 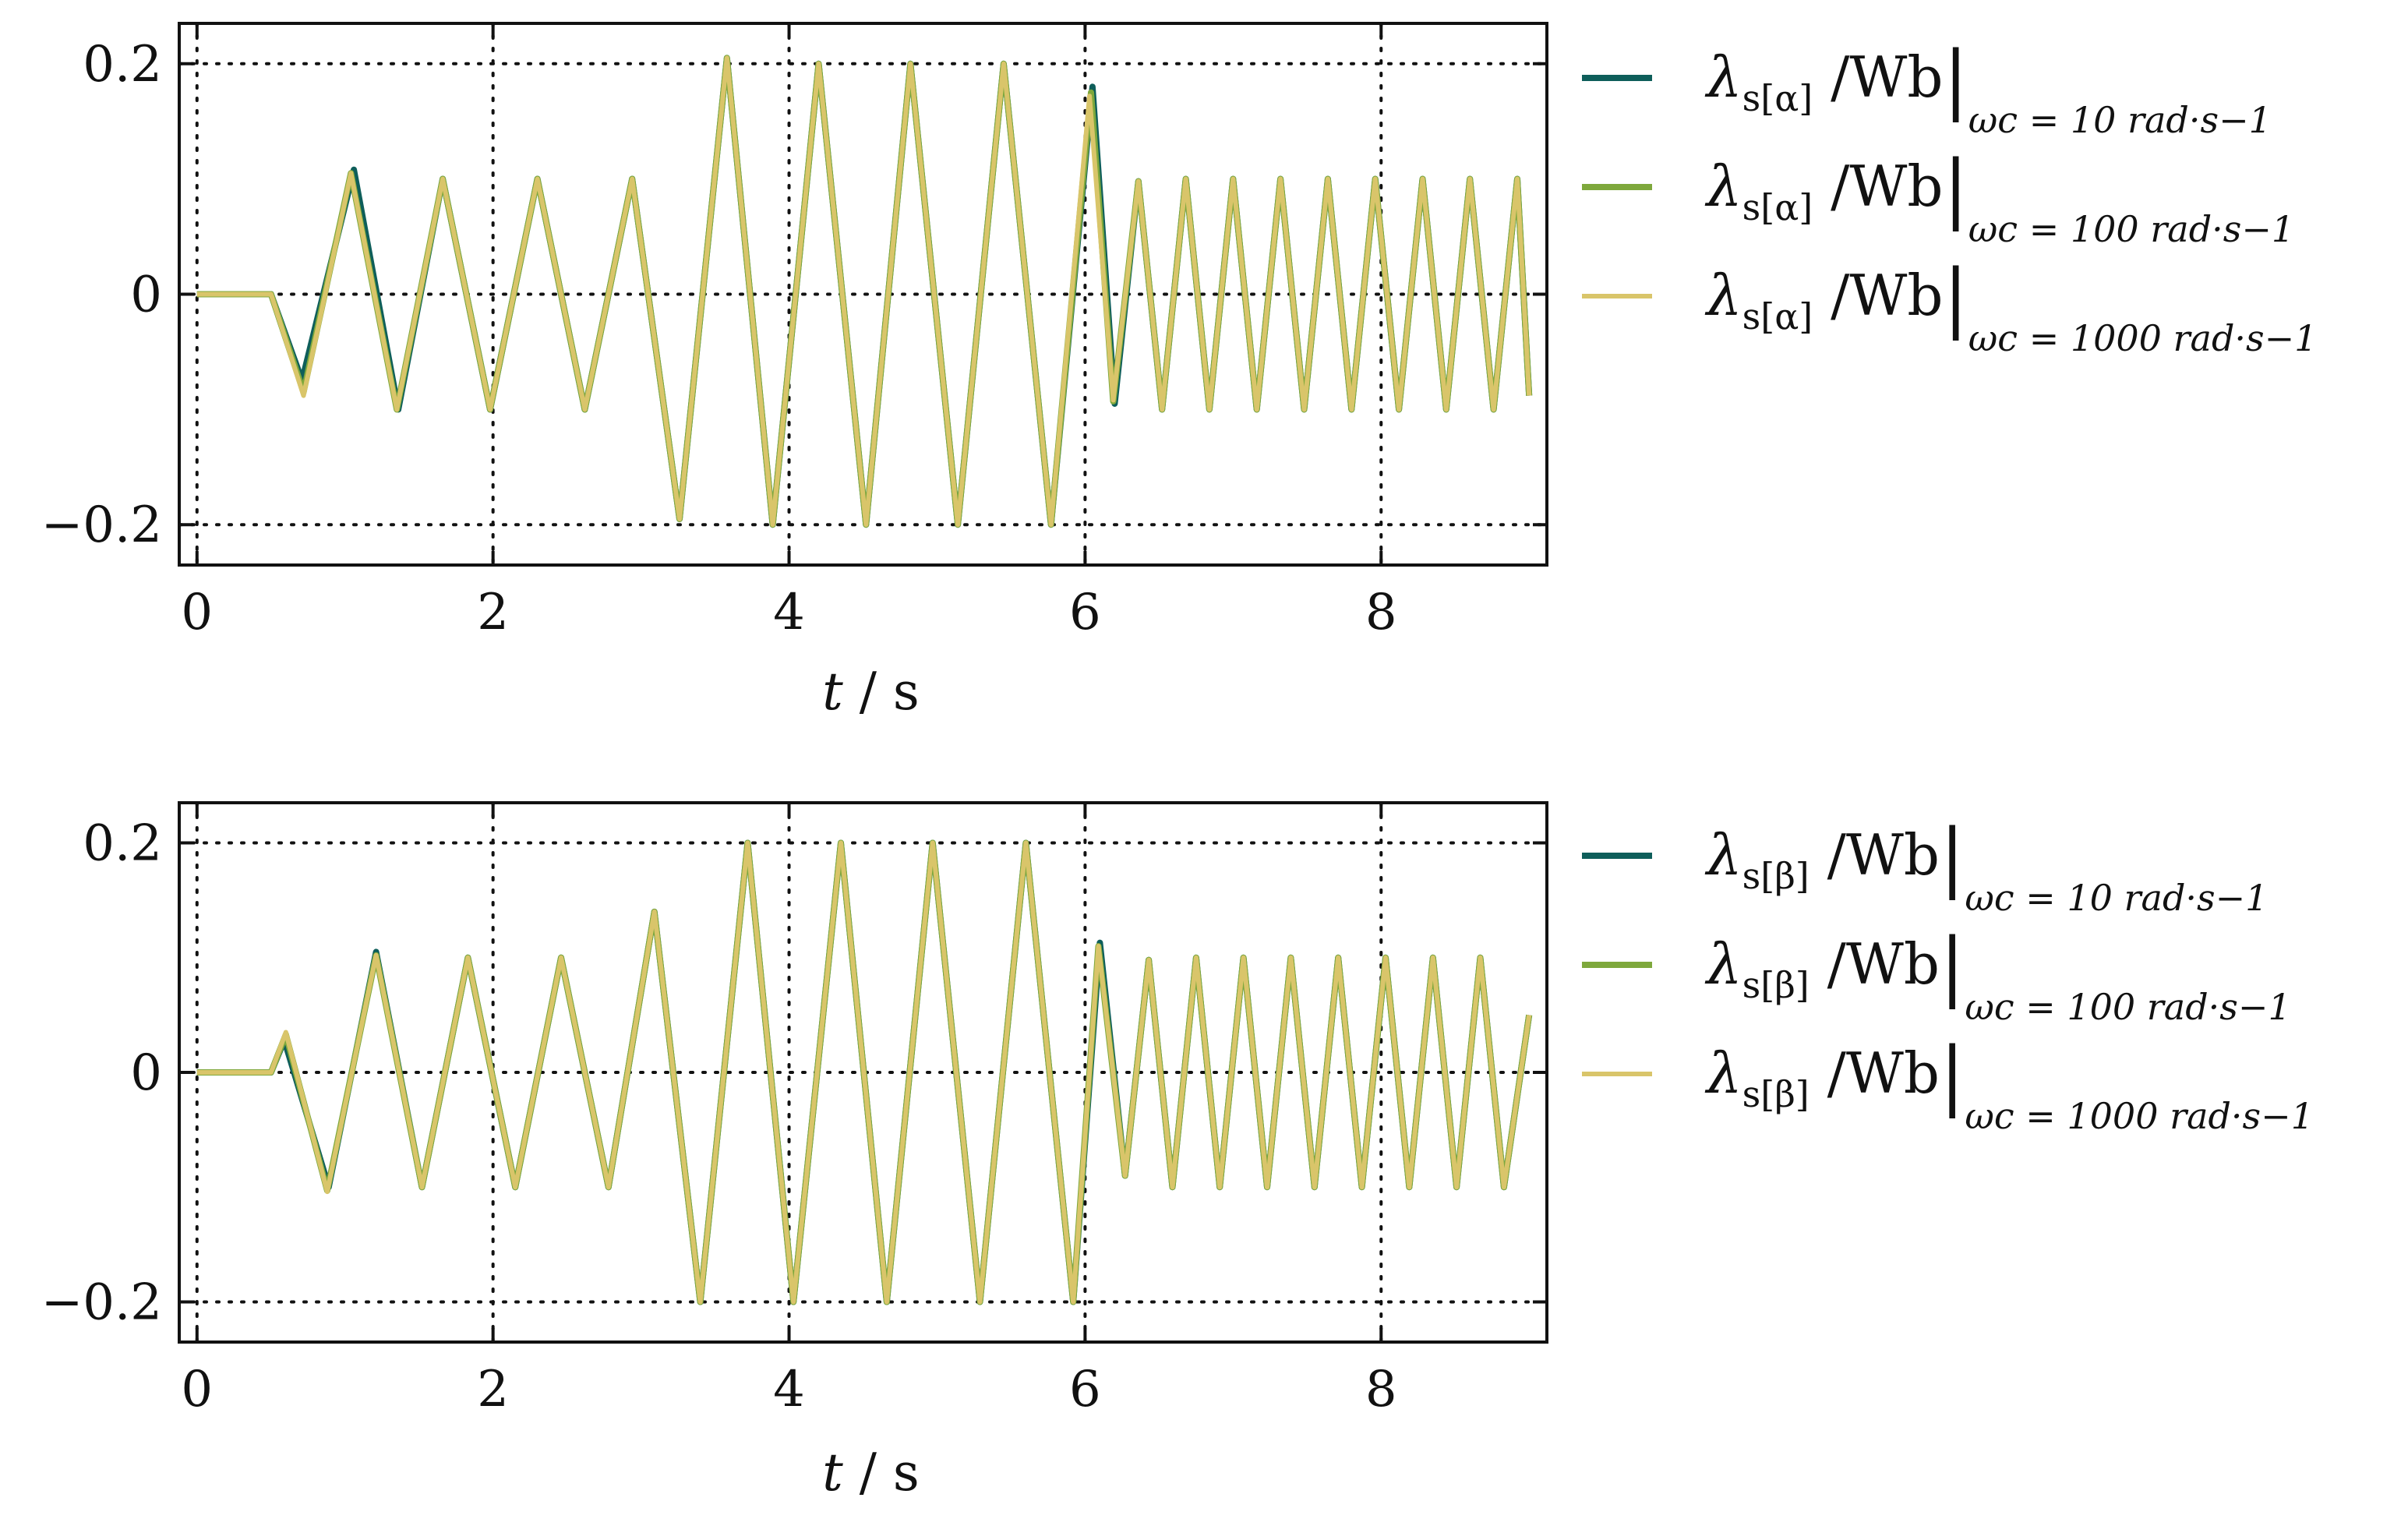 What do you see at coordinates (1997, 975) in the screenshot?
I see `legend-entry-2: λs[β] /Wb|ωc = 100 rad·s−1` at bounding box center [1997, 975].